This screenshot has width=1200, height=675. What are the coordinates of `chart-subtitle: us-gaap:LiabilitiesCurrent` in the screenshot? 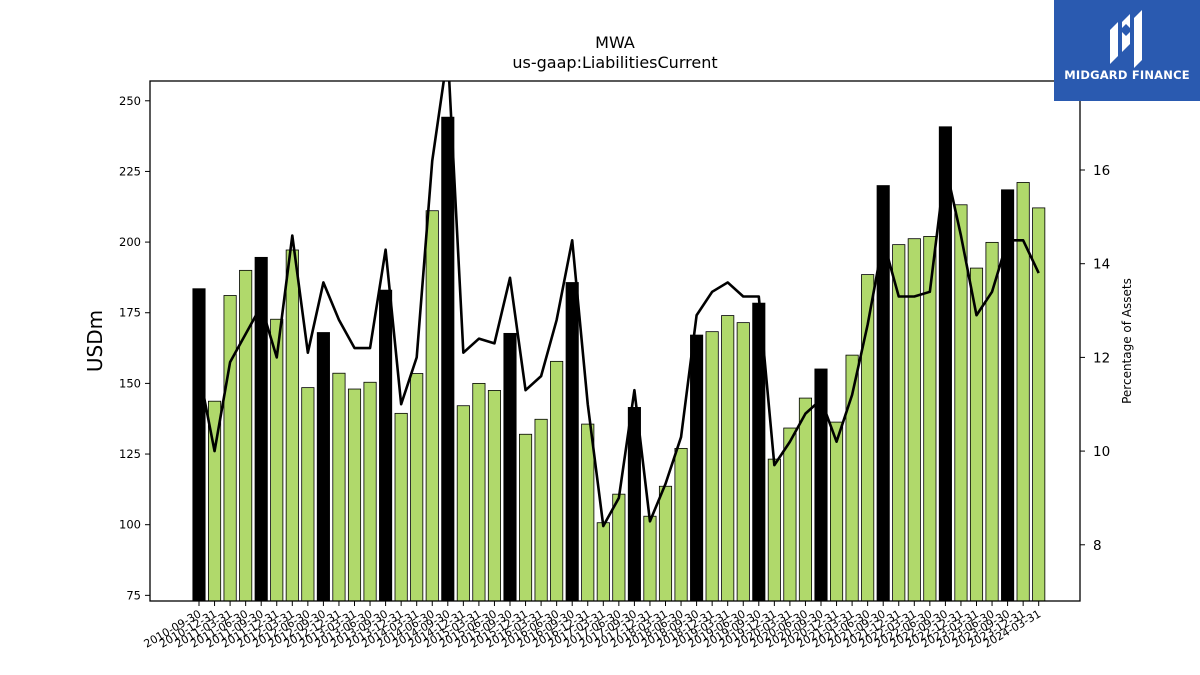 It's located at (615, 62).